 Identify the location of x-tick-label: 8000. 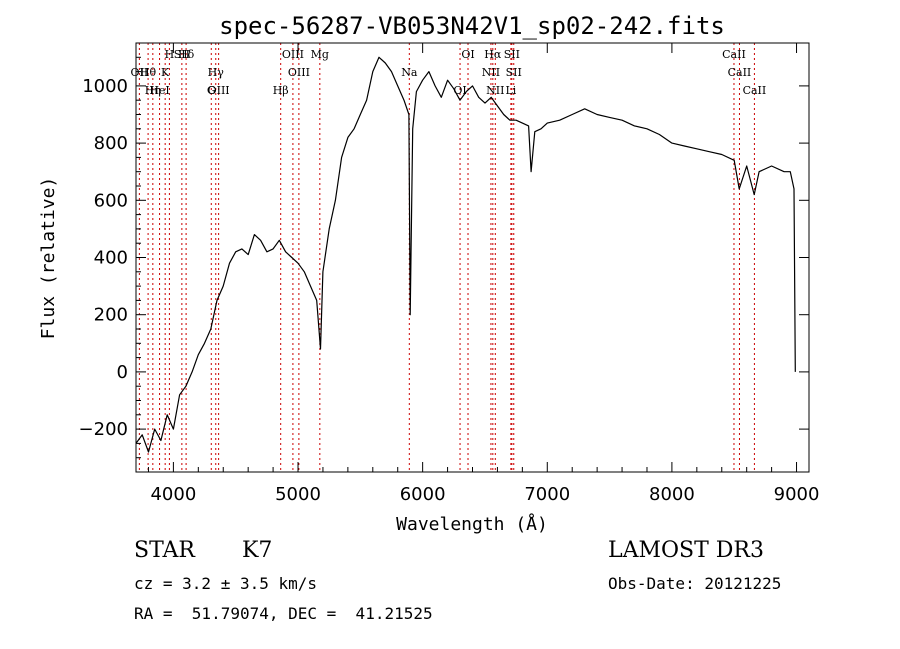
(672, 494).